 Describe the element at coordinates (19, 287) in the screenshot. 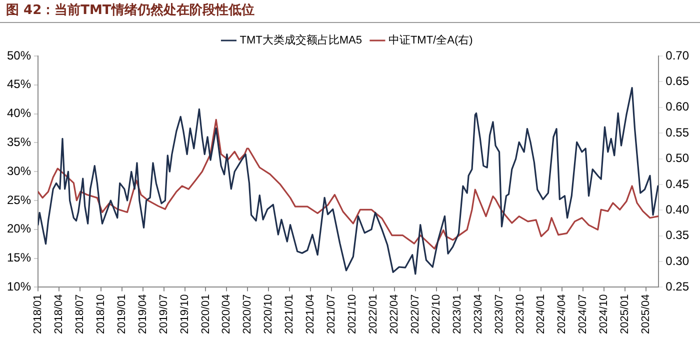

I see `y-tick-label: 10%` at that location.